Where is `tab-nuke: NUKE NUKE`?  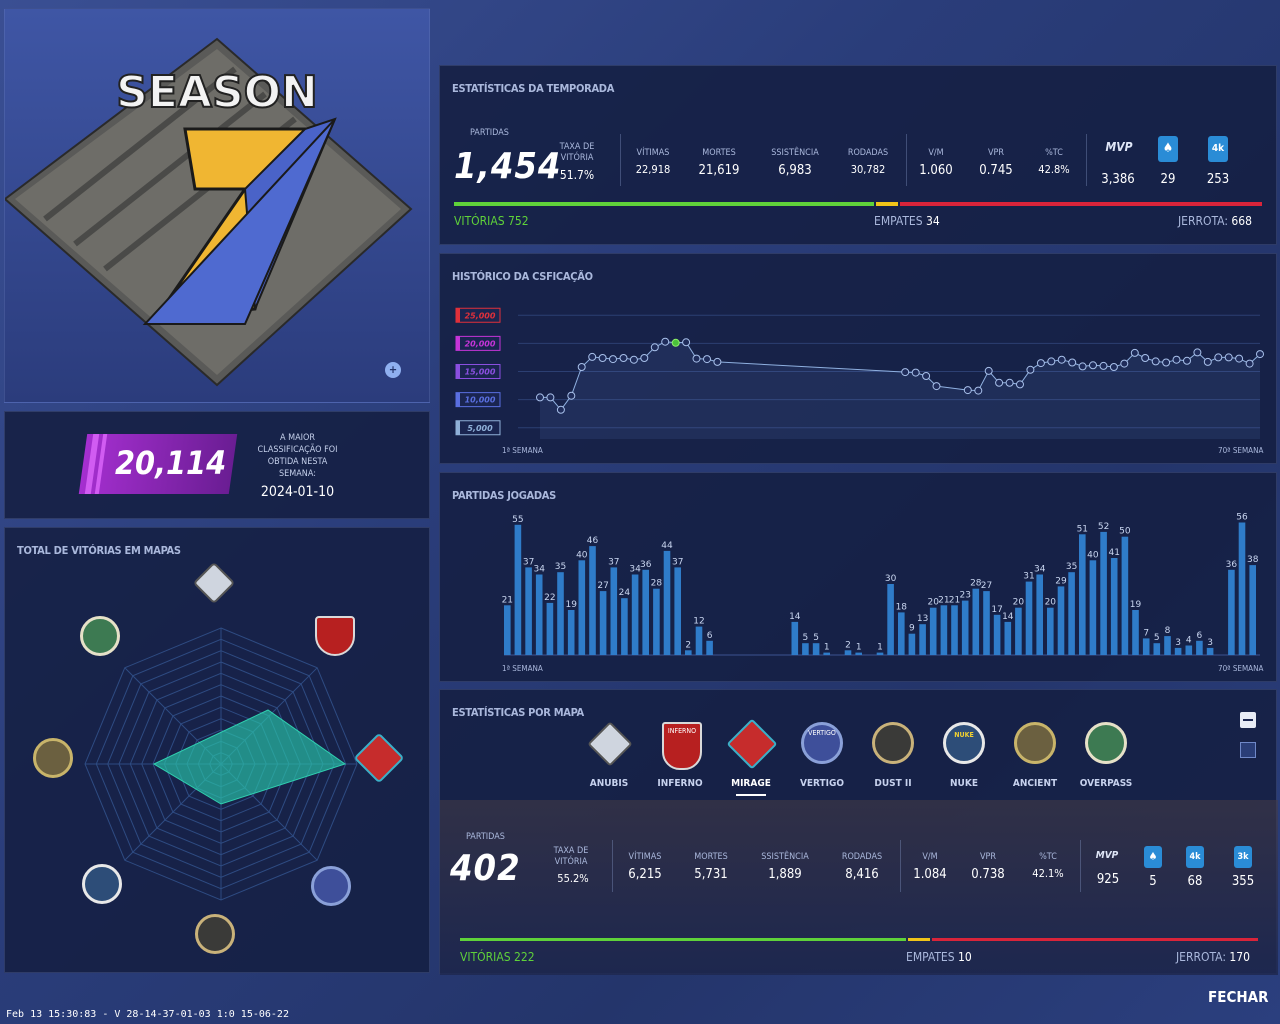 tab-nuke: NUKE NUKE is located at coordinates (964, 760).